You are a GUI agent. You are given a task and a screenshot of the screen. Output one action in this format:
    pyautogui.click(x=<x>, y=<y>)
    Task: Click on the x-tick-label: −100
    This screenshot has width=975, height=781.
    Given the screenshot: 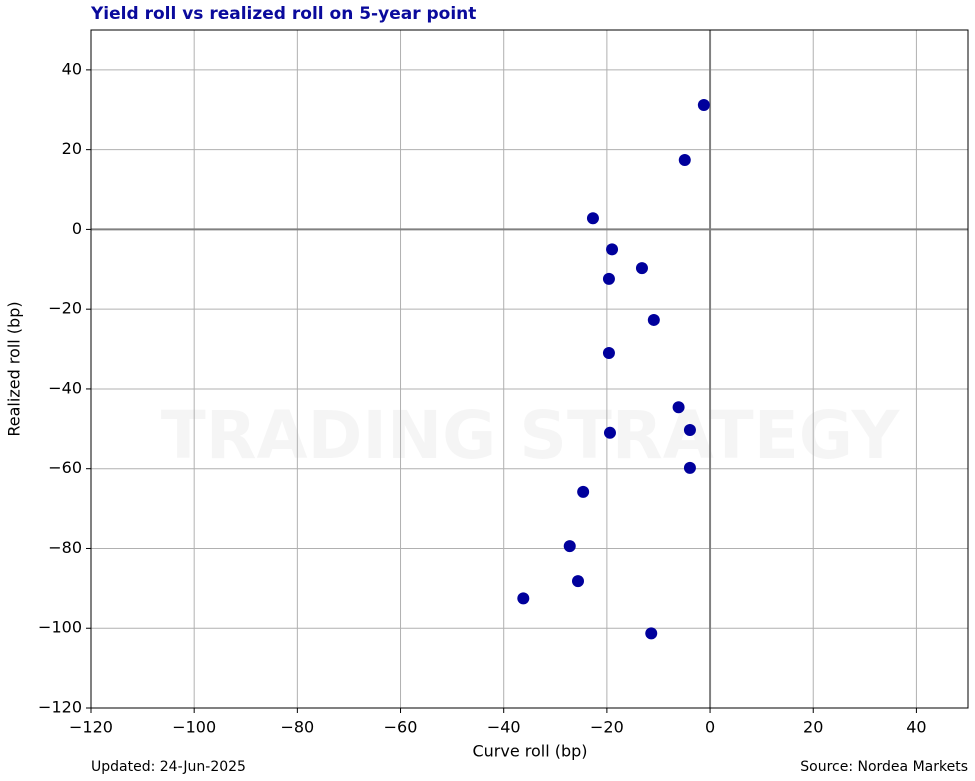 What is the action you would take?
    pyautogui.click(x=194, y=727)
    